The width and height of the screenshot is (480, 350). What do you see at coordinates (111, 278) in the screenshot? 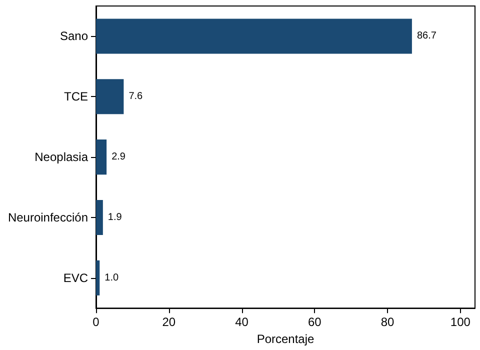
I see `data-label: 1.0` at bounding box center [111, 278].